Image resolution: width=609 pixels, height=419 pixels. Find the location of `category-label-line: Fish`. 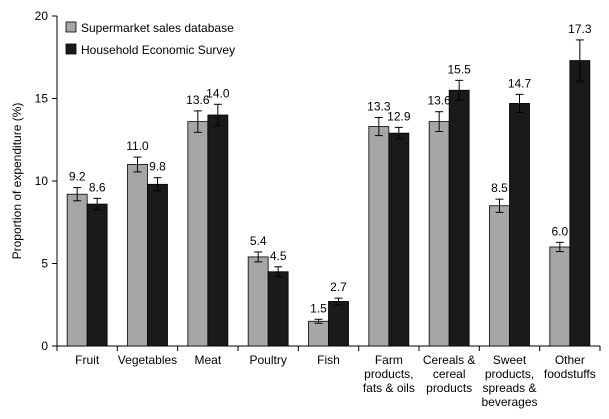

category-label-line: Fish is located at coordinates (328, 360).